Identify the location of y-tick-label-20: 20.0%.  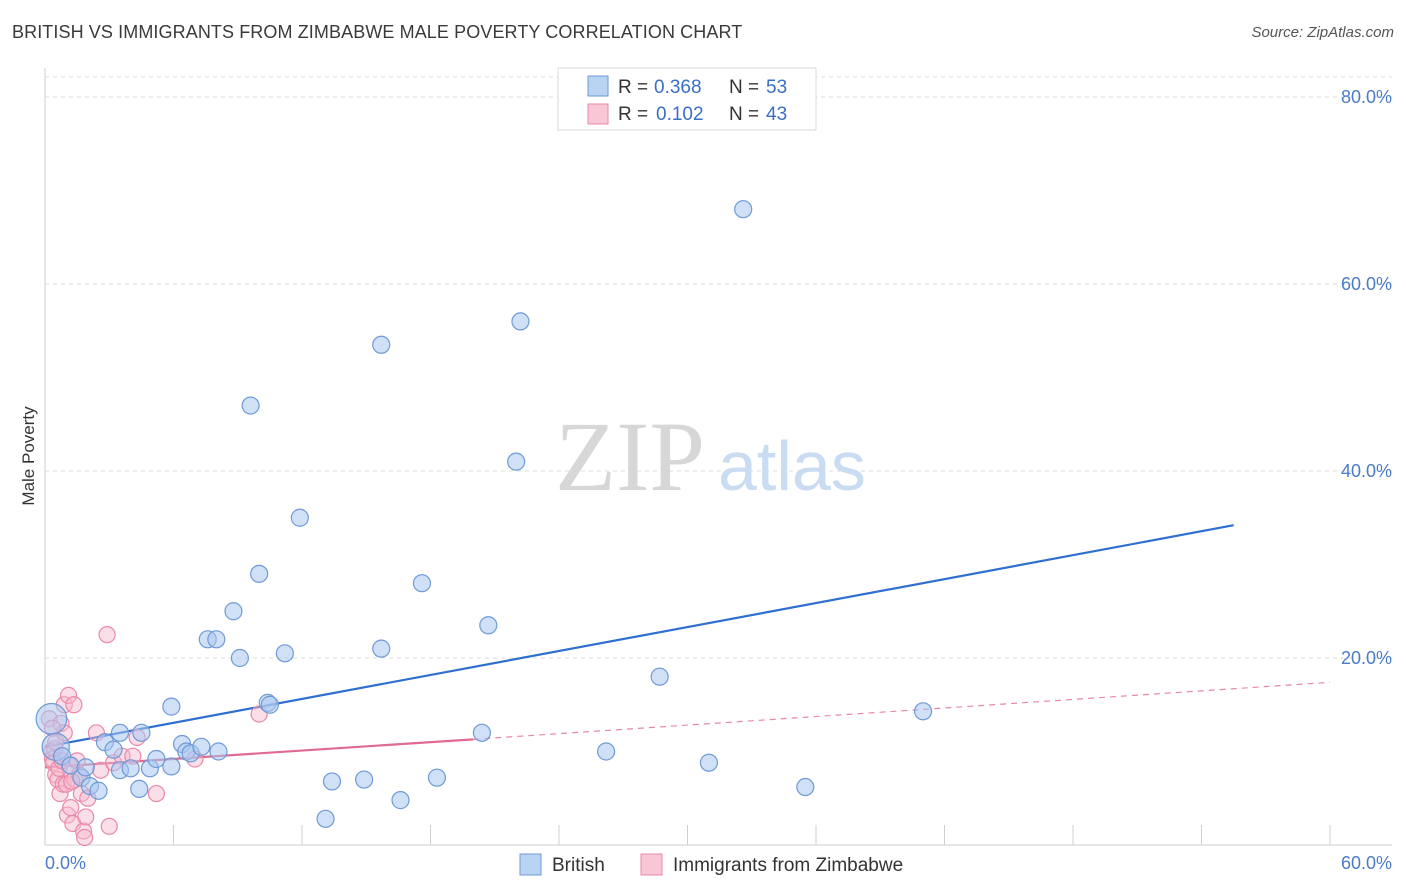
(1366, 658).